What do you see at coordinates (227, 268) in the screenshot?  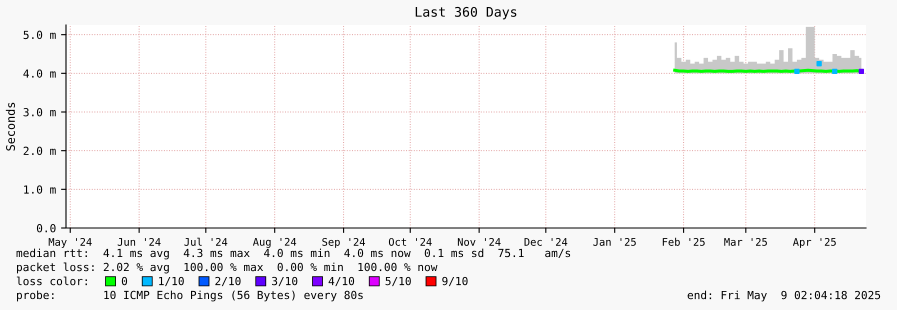 I see `text: packet loss: 2.02 % avg 100.00 % max 0.00 % min 100.00 % now` at bounding box center [227, 268].